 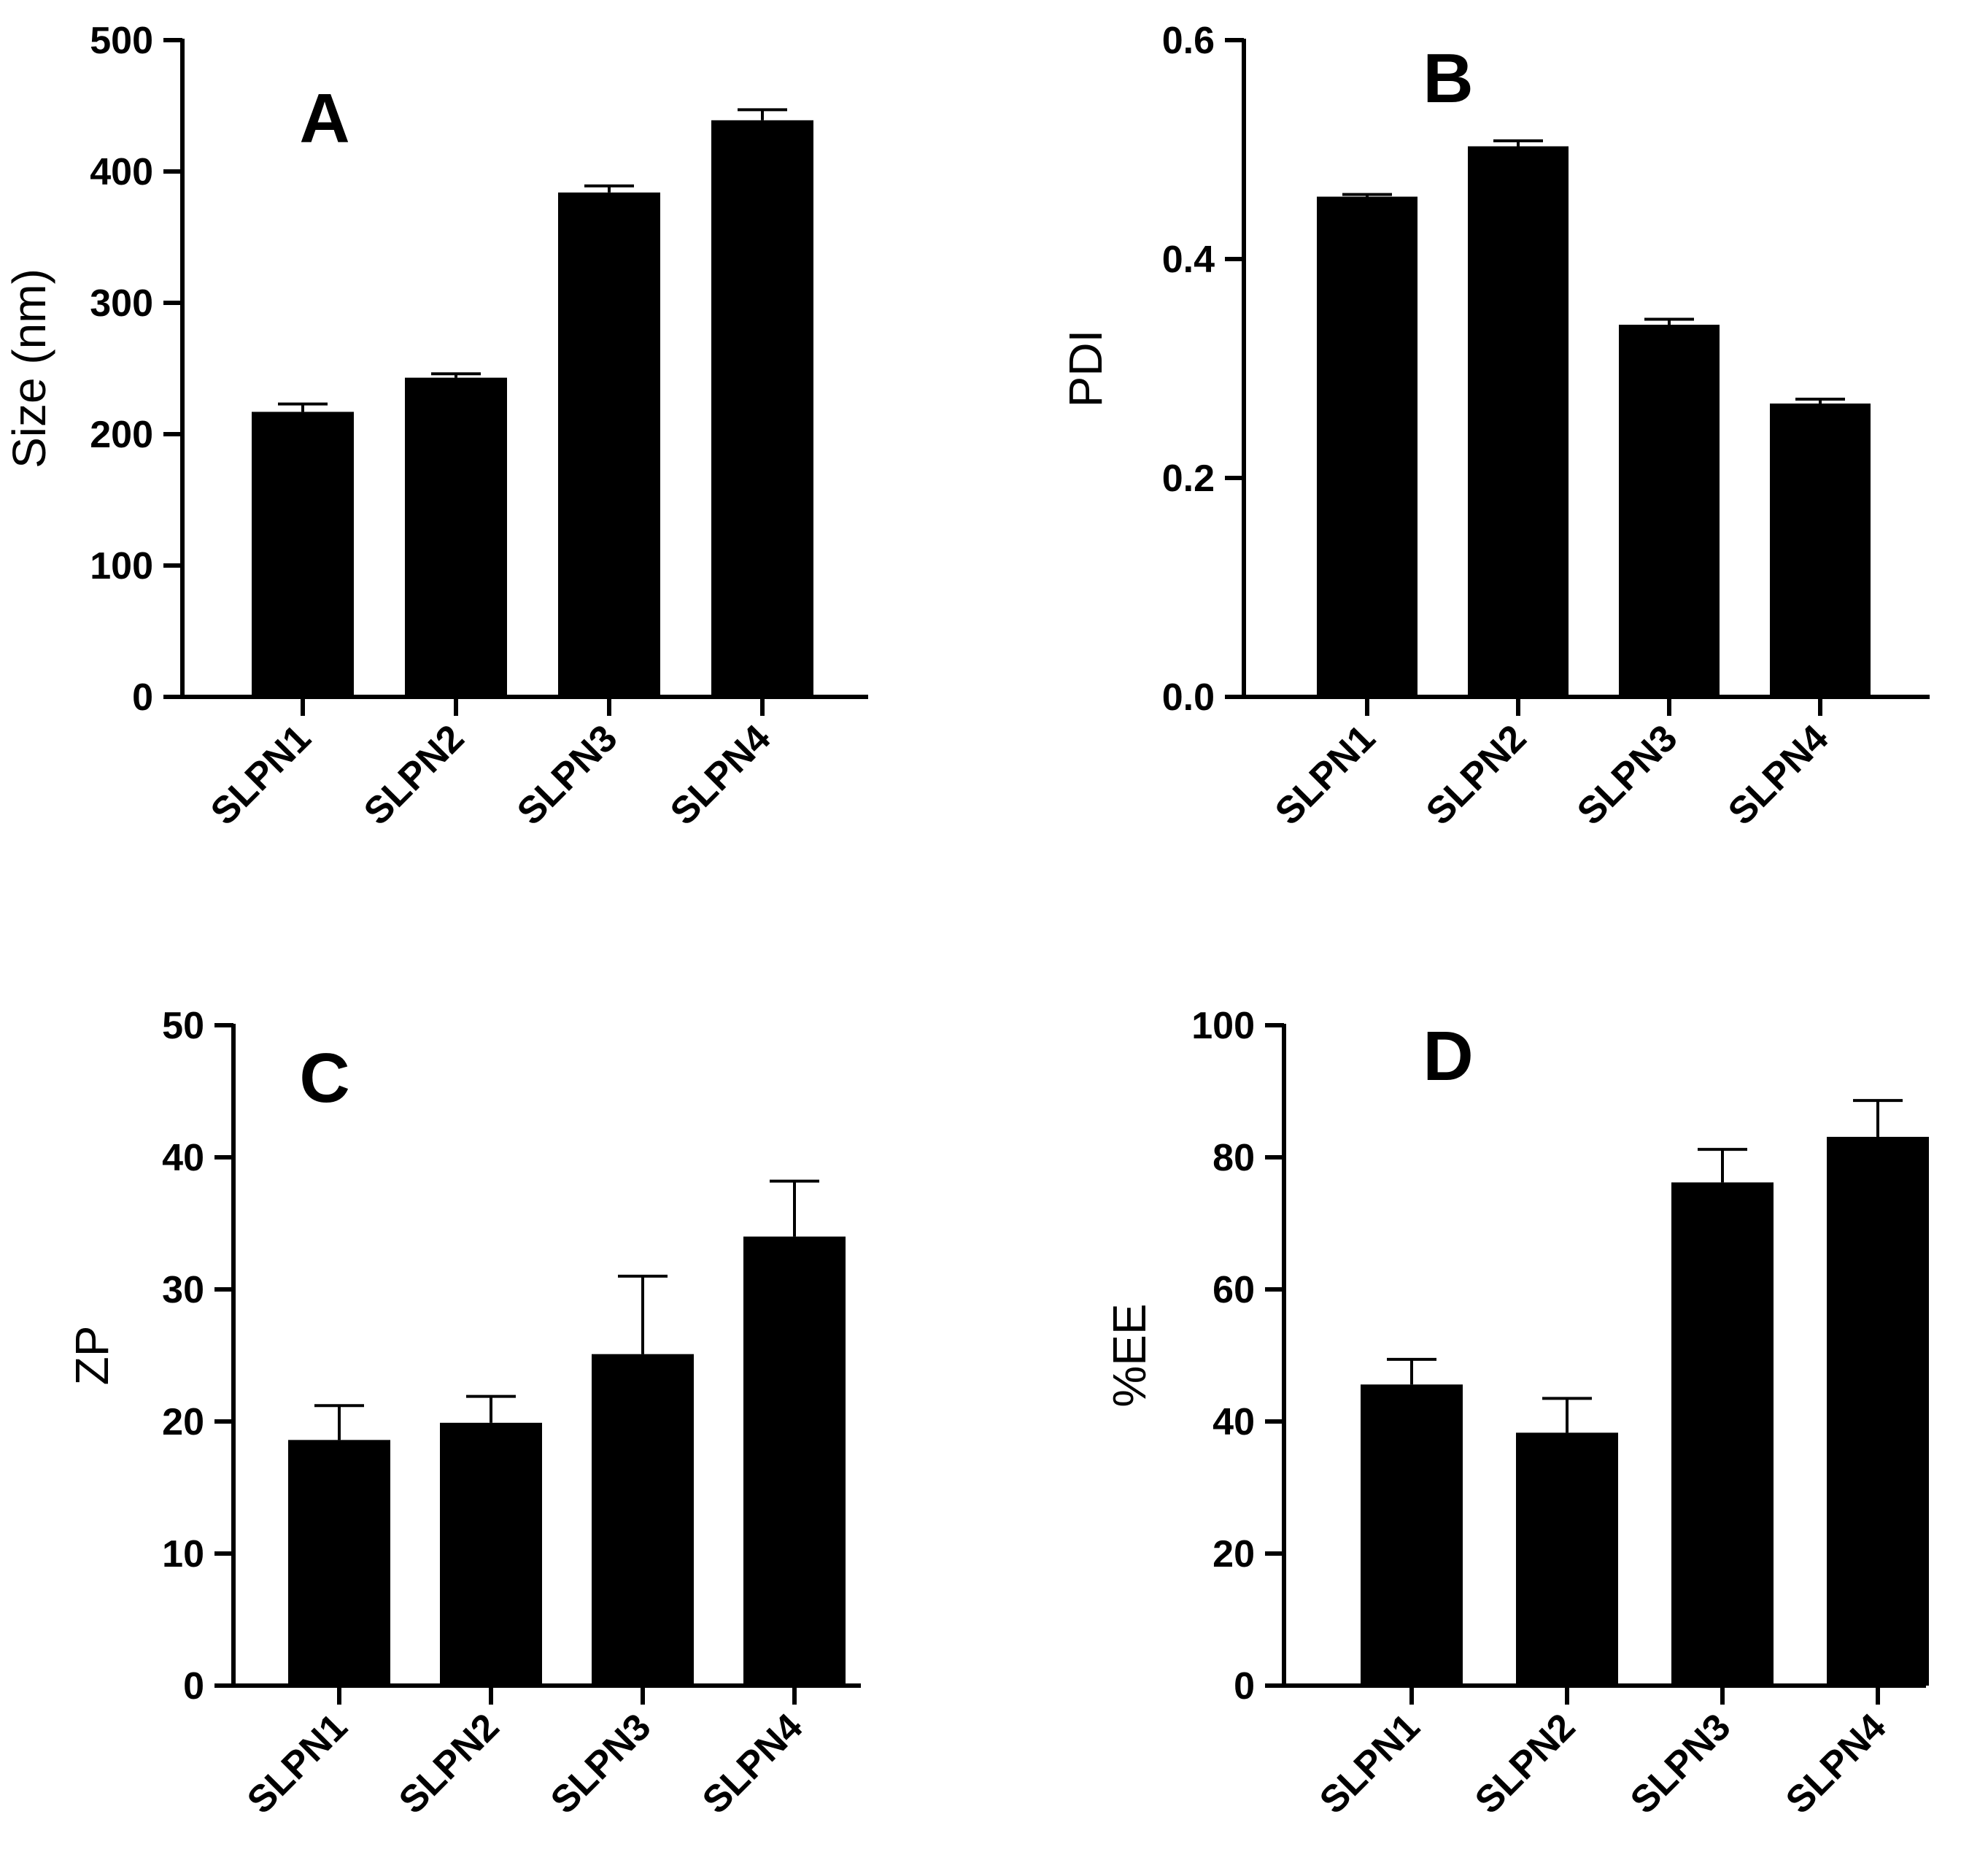 I want to click on y-tick-label: 500, so click(x=121, y=41).